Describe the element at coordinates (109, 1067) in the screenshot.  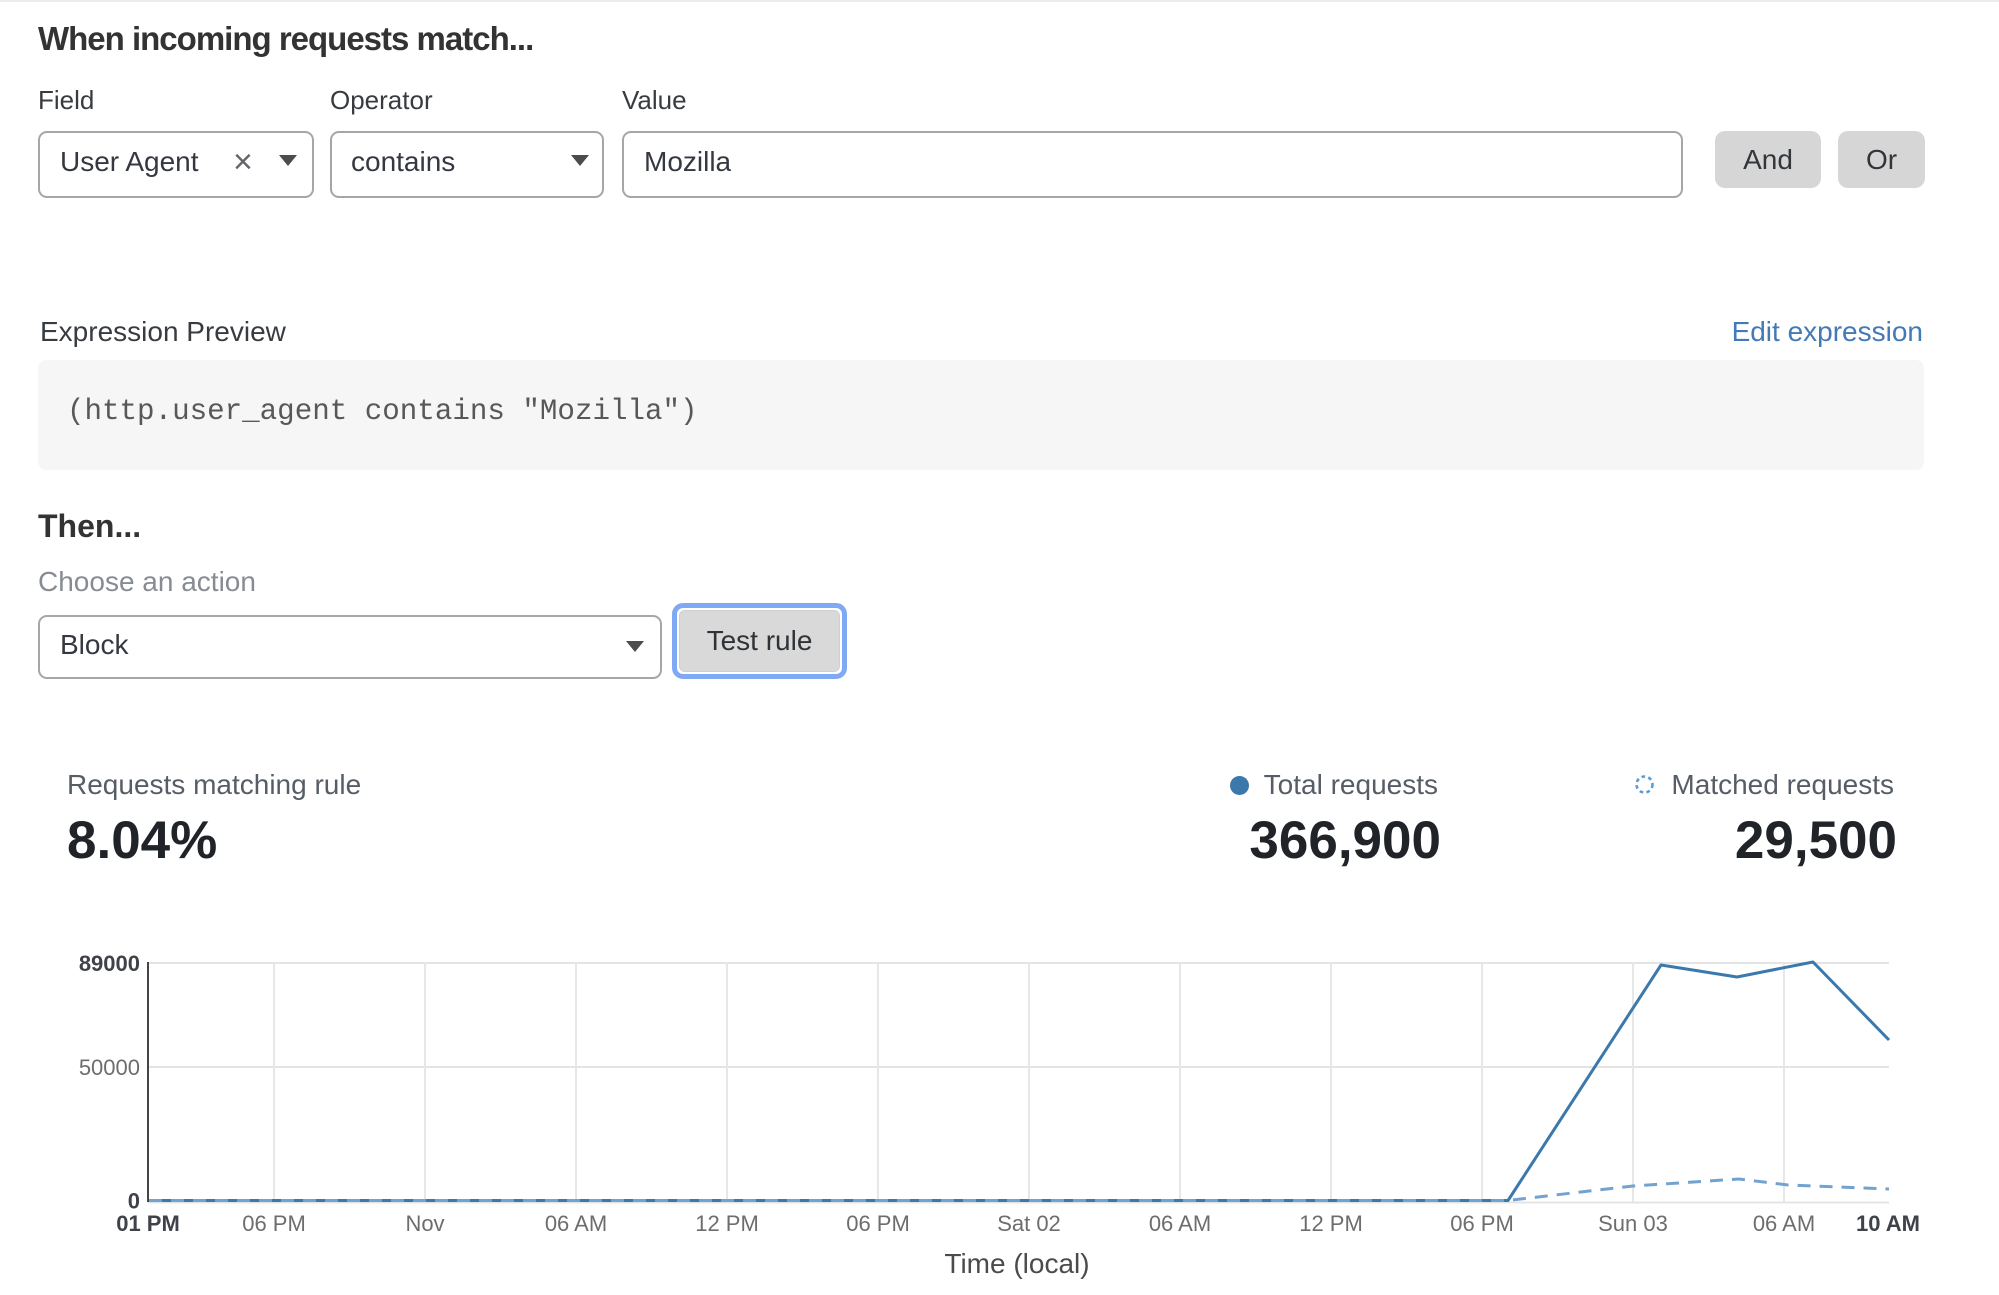
I see `svg-text: 50000` at that location.